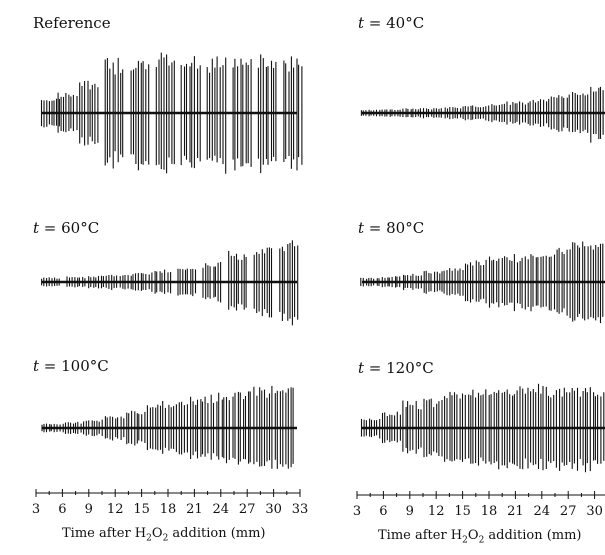  I want to click on x-axis-label-left: Time after H2O2 addition (mm), so click(164, 535).